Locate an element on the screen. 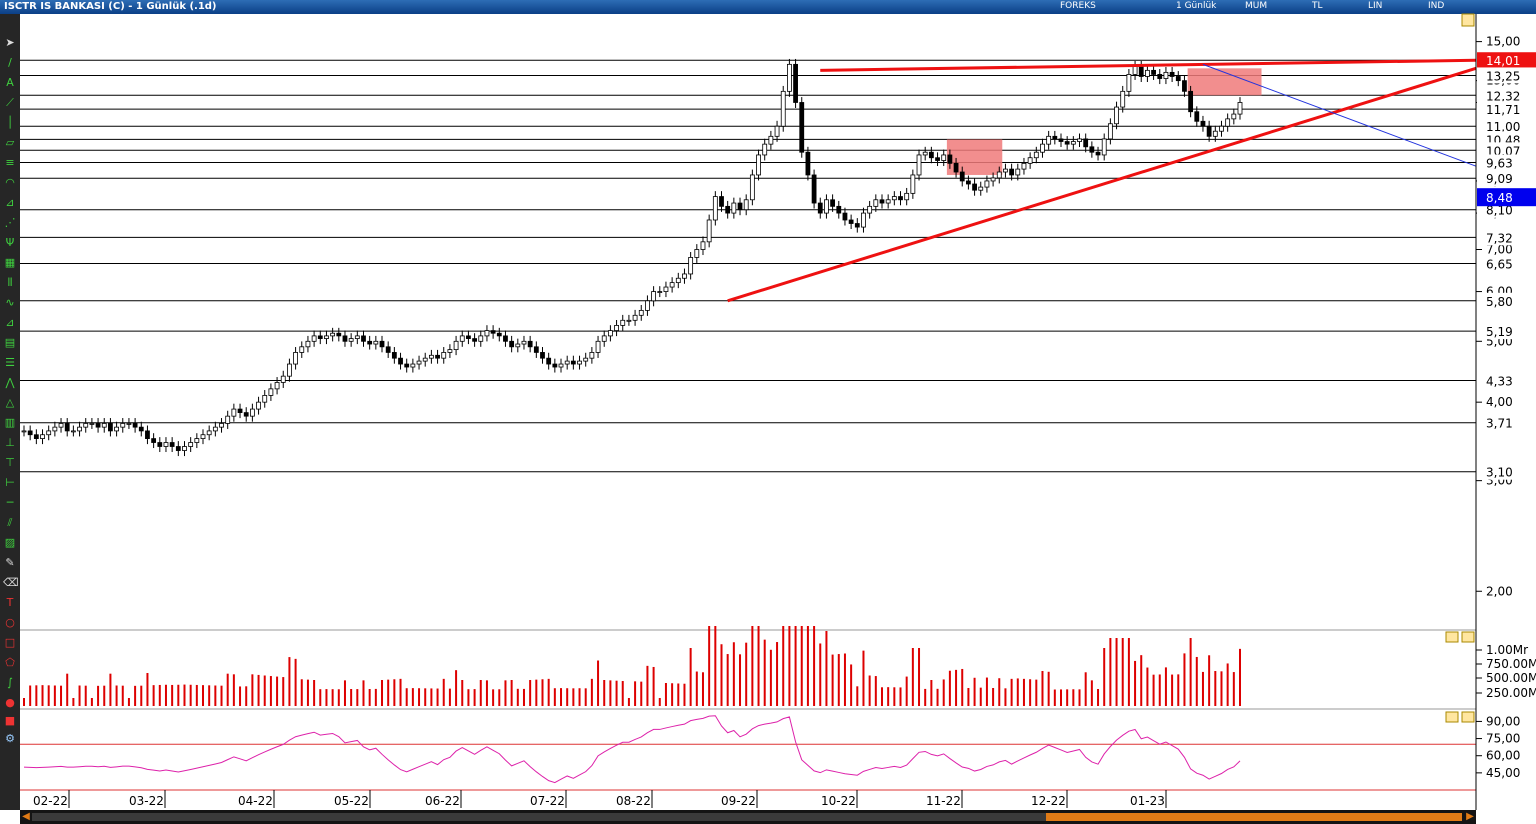 The width and height of the screenshot is (1536, 824). rsi-line is located at coordinates (632, 749).